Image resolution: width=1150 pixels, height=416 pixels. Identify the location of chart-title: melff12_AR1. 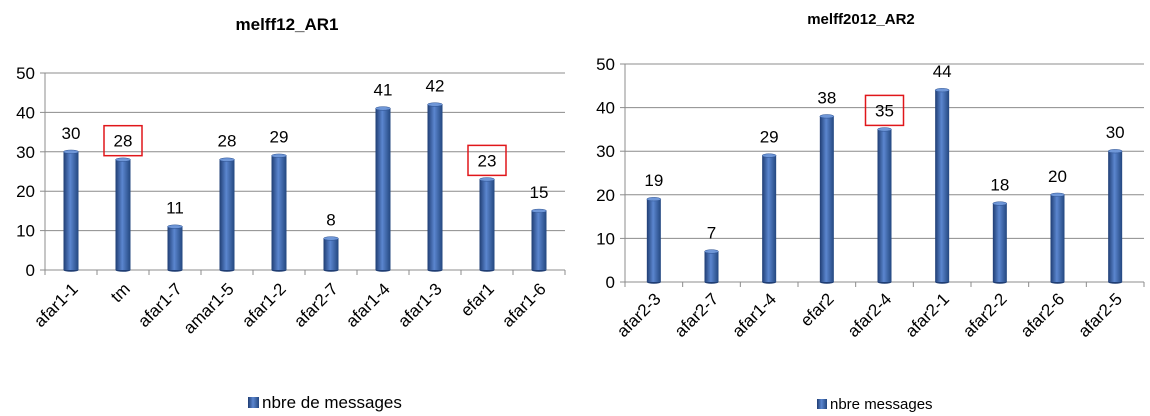
(287, 24).